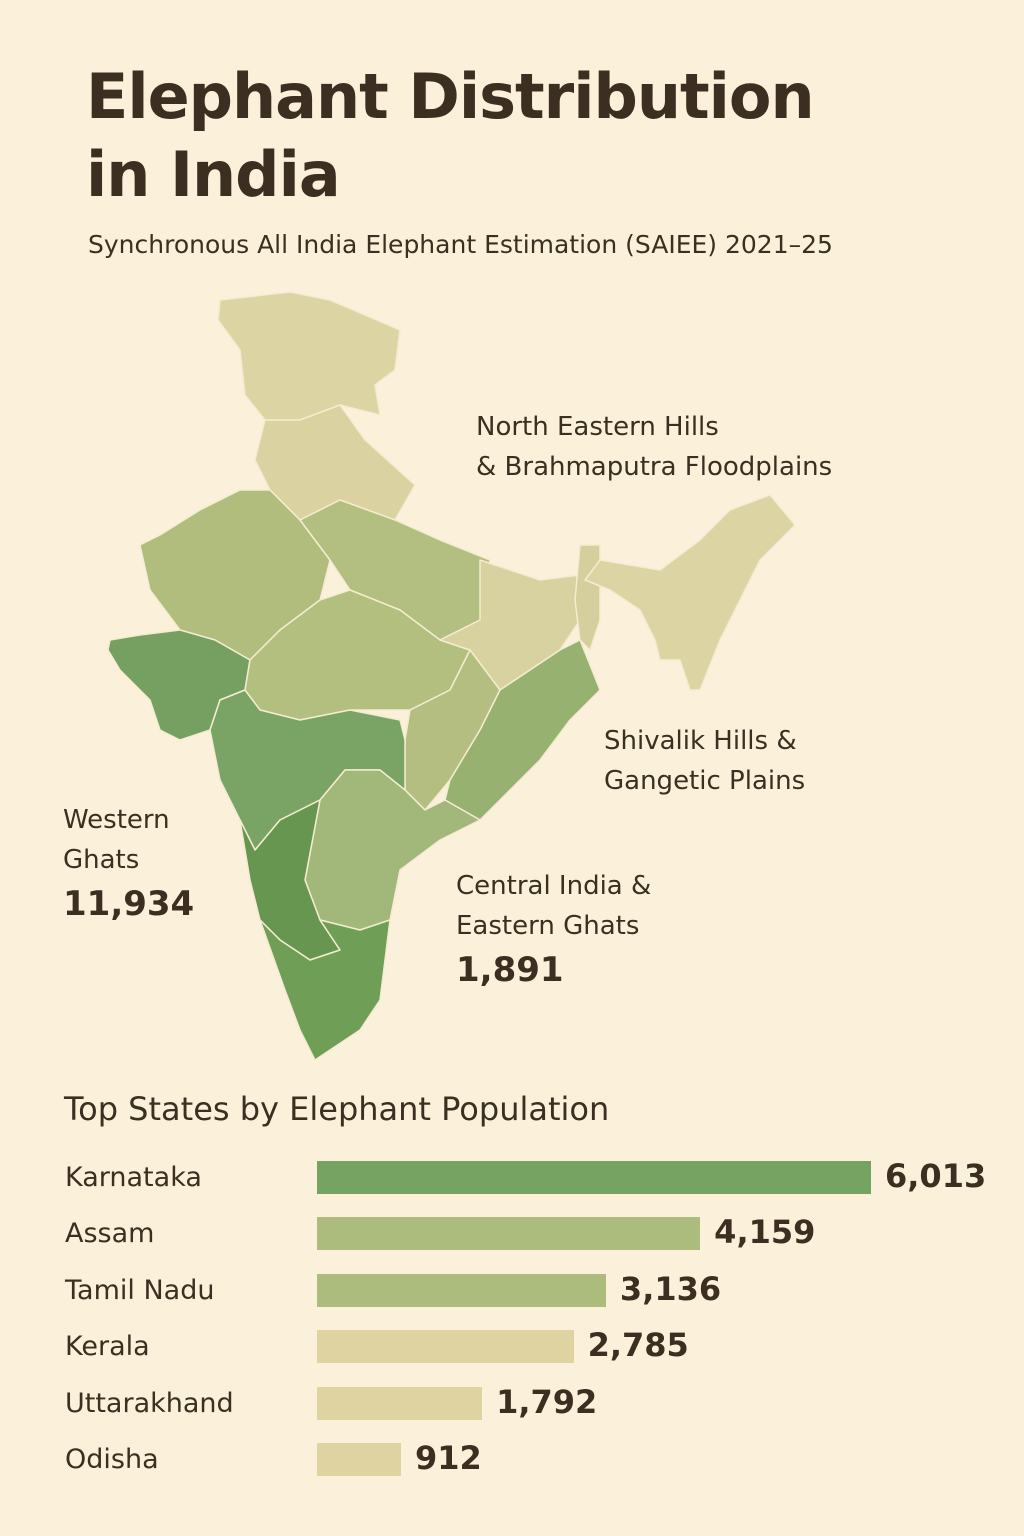 This screenshot has width=1024, height=1536. What do you see at coordinates (112, 1459) in the screenshot?
I see `bar-category-label: Odisha` at bounding box center [112, 1459].